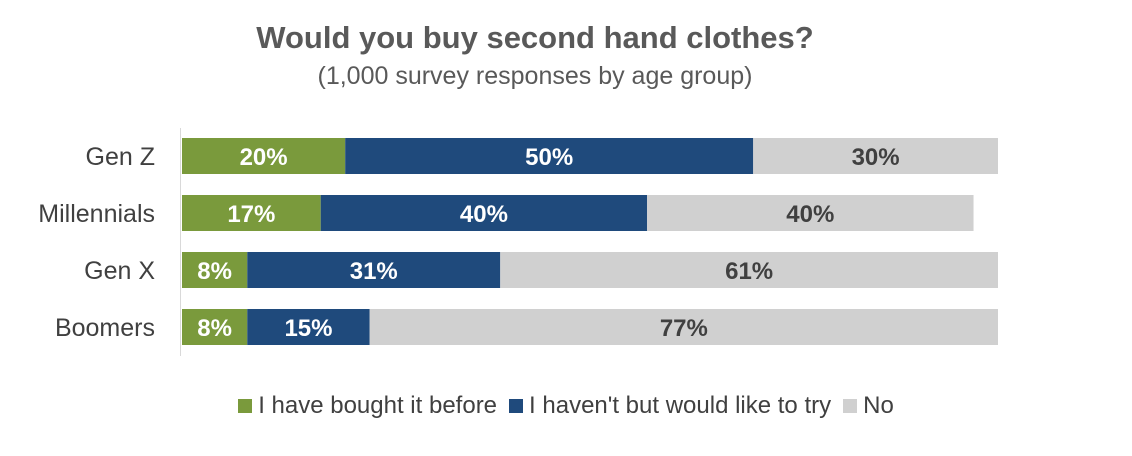 The height and width of the screenshot is (456, 1132). What do you see at coordinates (105, 328) in the screenshot?
I see `category-label: Boomers` at bounding box center [105, 328].